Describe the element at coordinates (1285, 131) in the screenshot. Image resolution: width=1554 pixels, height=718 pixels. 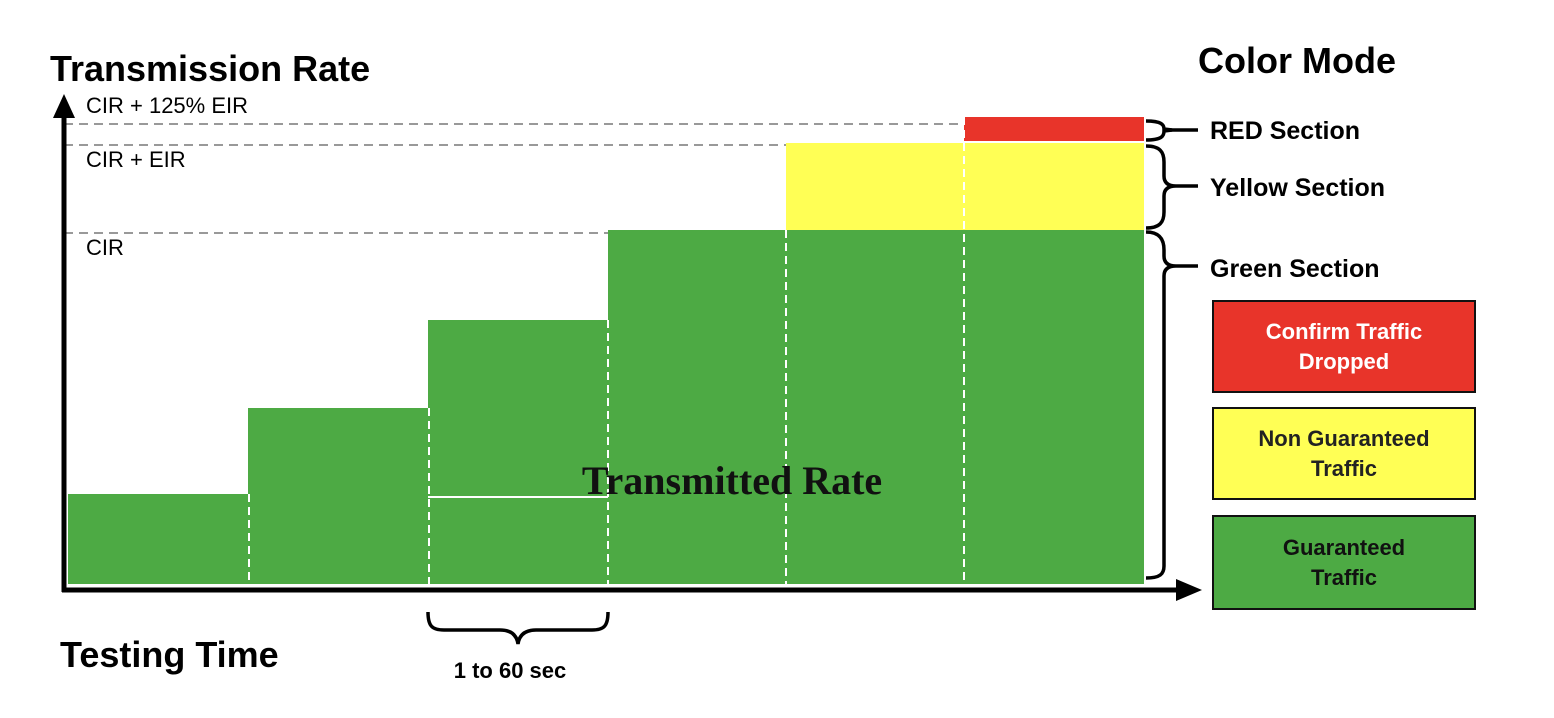
I see `red-section-label: RED Section` at that location.